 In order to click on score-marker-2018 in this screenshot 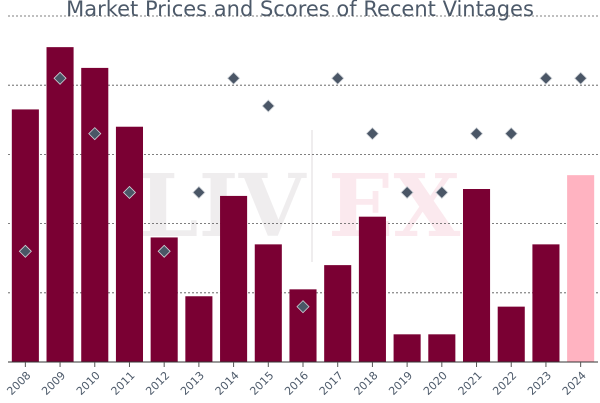, I will do `click(372, 134)`.